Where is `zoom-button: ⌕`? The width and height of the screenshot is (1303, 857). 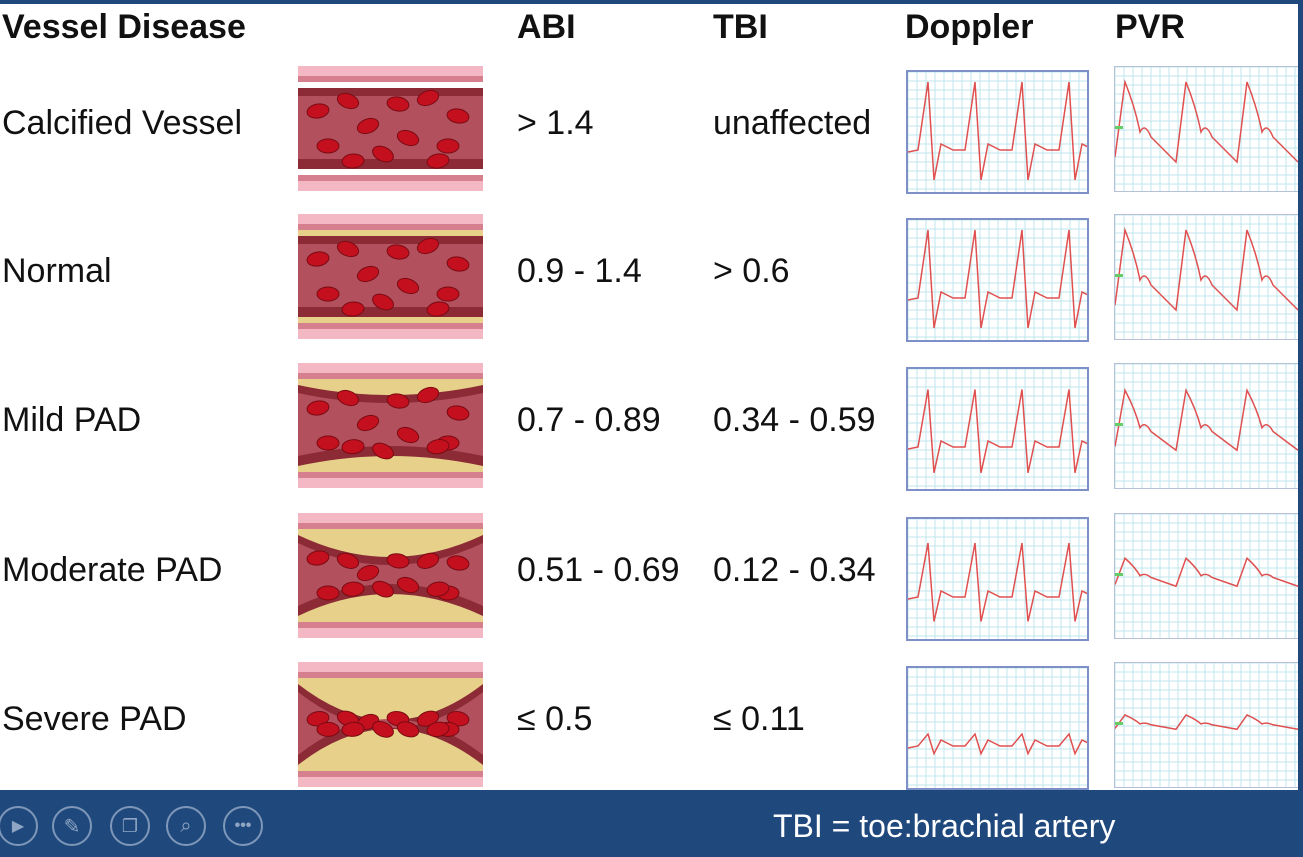 zoom-button: ⌕ is located at coordinates (186, 826).